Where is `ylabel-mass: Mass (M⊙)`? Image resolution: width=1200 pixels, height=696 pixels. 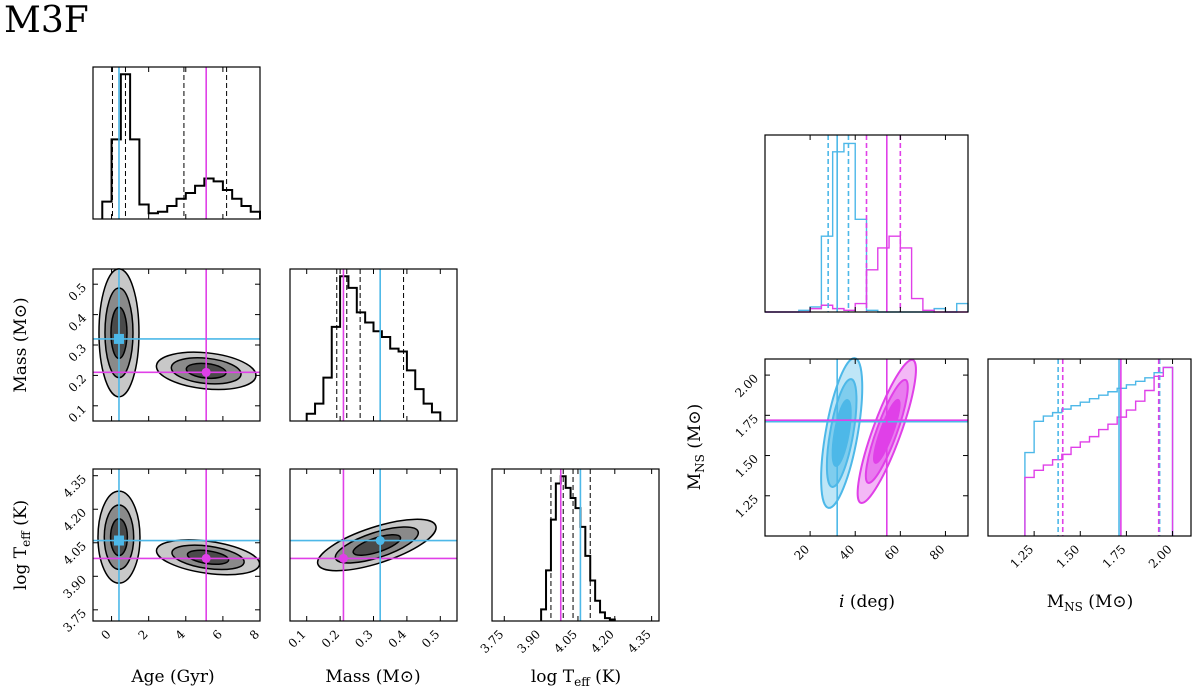 ylabel-mass: Mass (M⊙) is located at coordinates (21, 344).